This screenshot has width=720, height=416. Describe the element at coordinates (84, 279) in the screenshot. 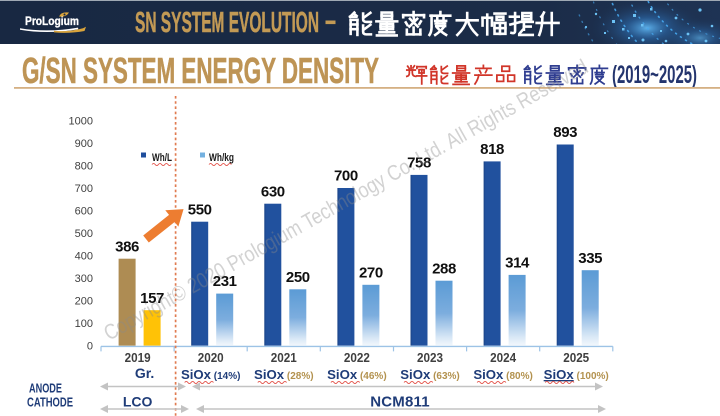

I see `svg-text: 300` at that location.